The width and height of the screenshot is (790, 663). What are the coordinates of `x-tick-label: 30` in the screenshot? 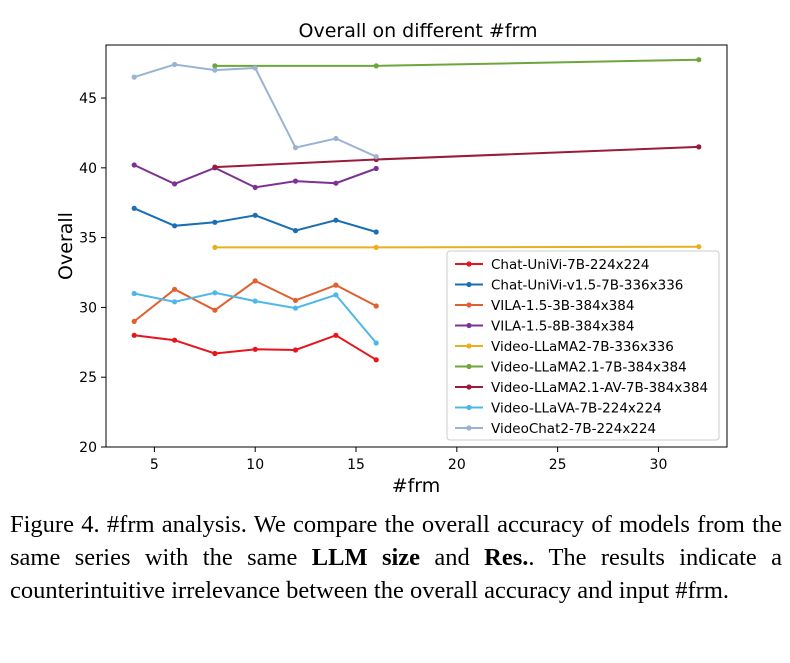 It's located at (659, 465).